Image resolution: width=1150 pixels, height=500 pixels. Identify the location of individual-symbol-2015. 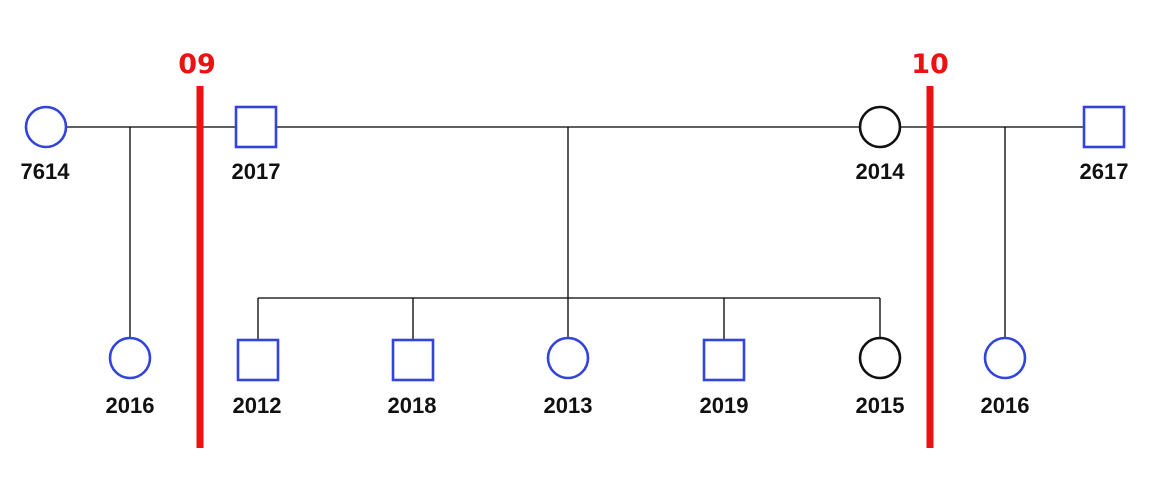
(880, 358).